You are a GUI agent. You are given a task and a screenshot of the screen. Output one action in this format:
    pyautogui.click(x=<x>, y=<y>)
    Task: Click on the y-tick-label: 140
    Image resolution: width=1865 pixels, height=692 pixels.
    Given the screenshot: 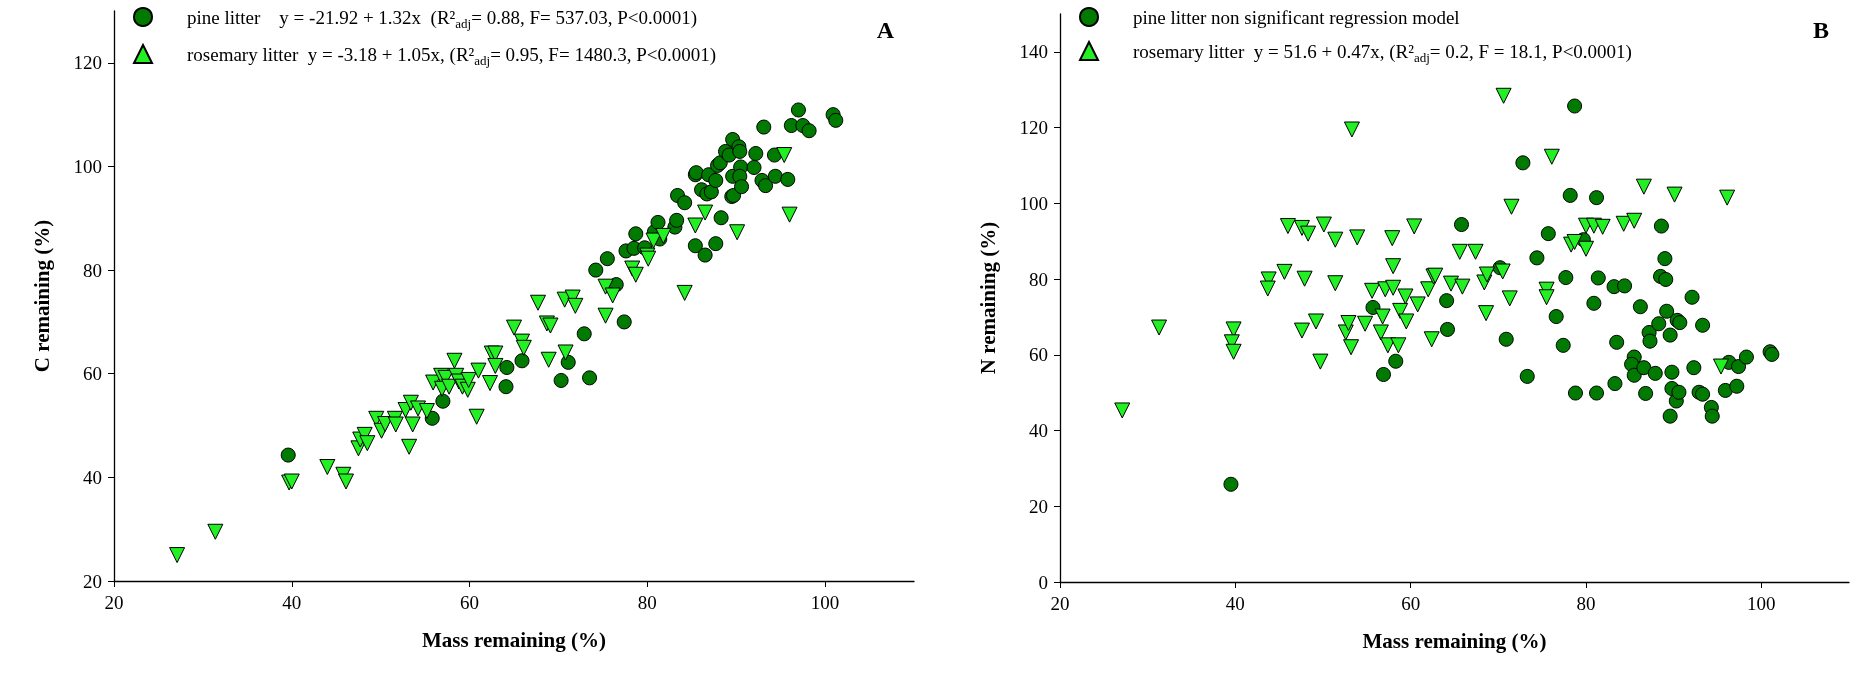 What is the action you would take?
    pyautogui.click(x=1033, y=52)
    